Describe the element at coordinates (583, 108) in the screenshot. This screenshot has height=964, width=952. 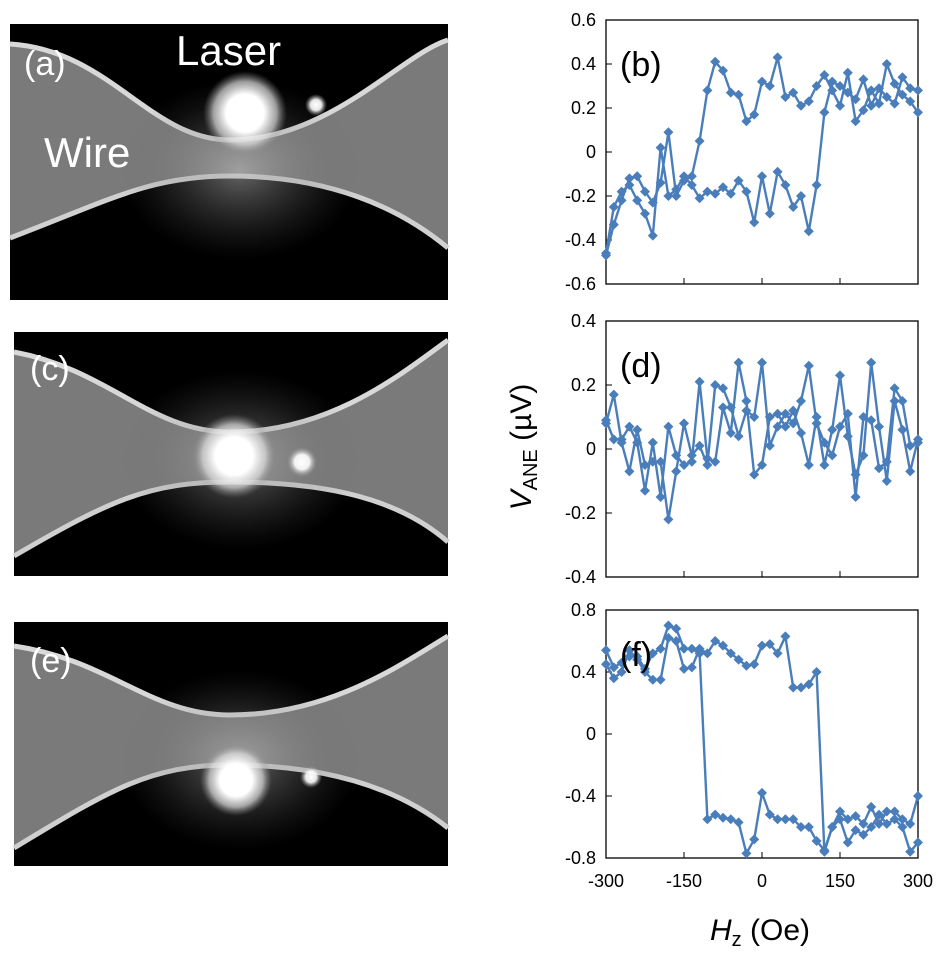
I see `y-tick-label: 0.2` at that location.